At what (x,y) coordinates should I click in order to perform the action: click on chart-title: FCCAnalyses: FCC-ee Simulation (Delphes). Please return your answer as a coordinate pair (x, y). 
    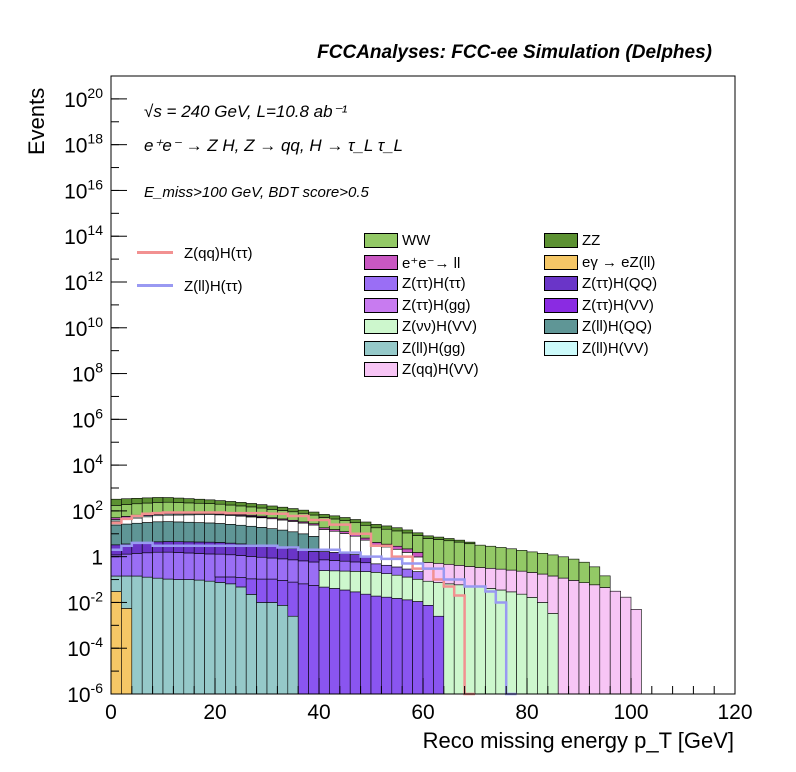
    Looking at the image, I should click on (514, 52).